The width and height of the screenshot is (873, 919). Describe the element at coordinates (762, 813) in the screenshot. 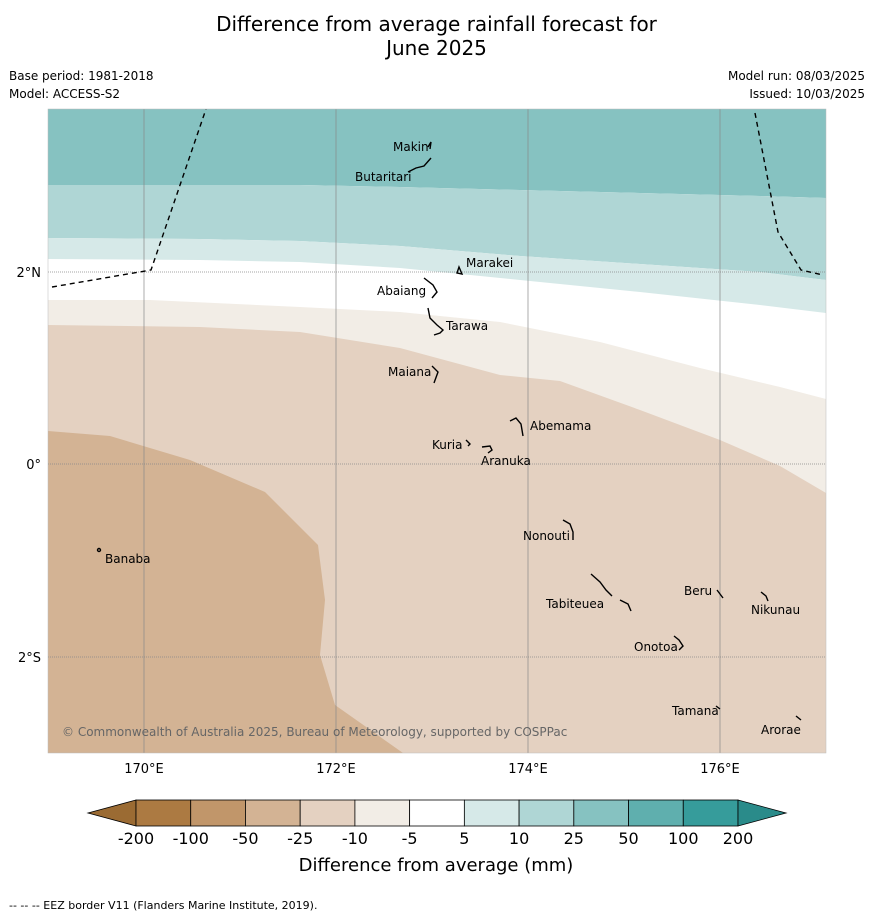

I see `colorbar-extend-over` at that location.